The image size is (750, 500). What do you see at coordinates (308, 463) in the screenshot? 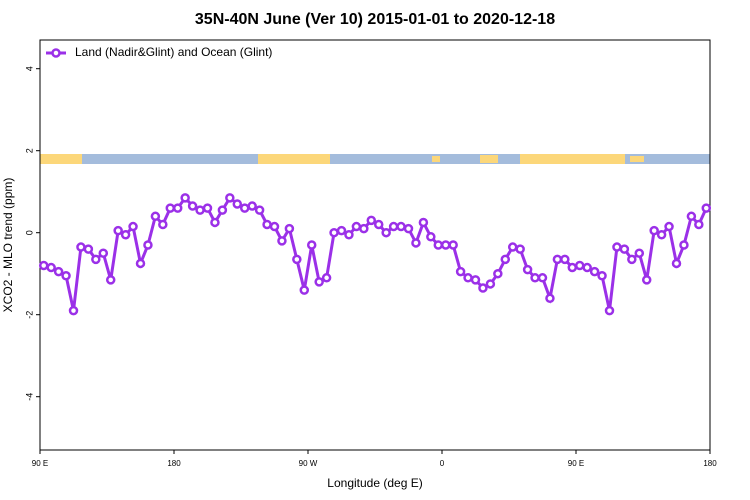
I see `x-tick-label: 90 W` at bounding box center [308, 463].